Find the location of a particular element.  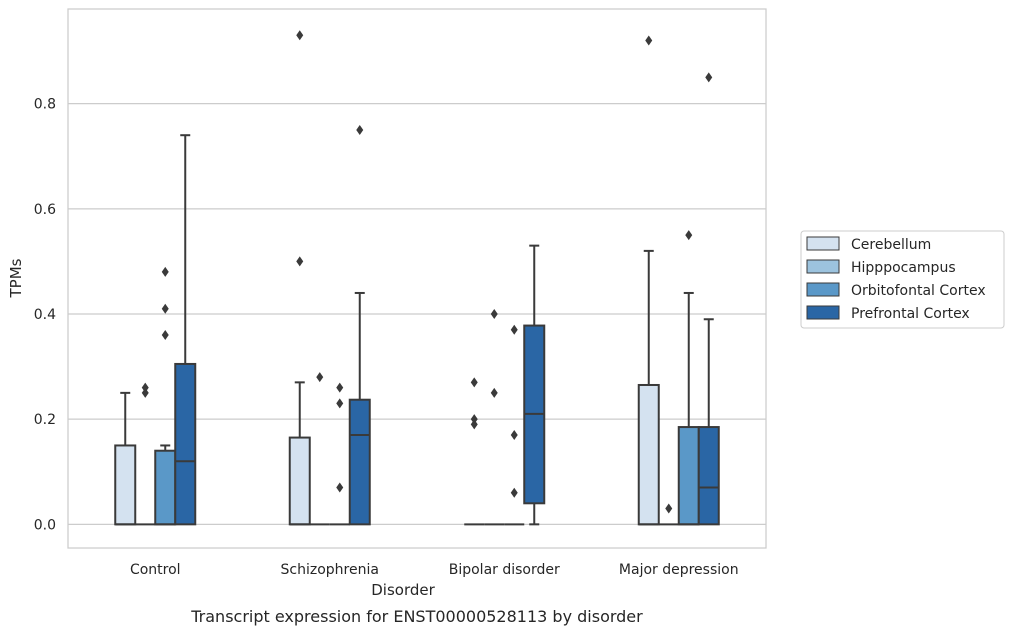

y-axis-ticks: 0.0 0.2 0.4 0.6 0.8 is located at coordinates (45, 315).